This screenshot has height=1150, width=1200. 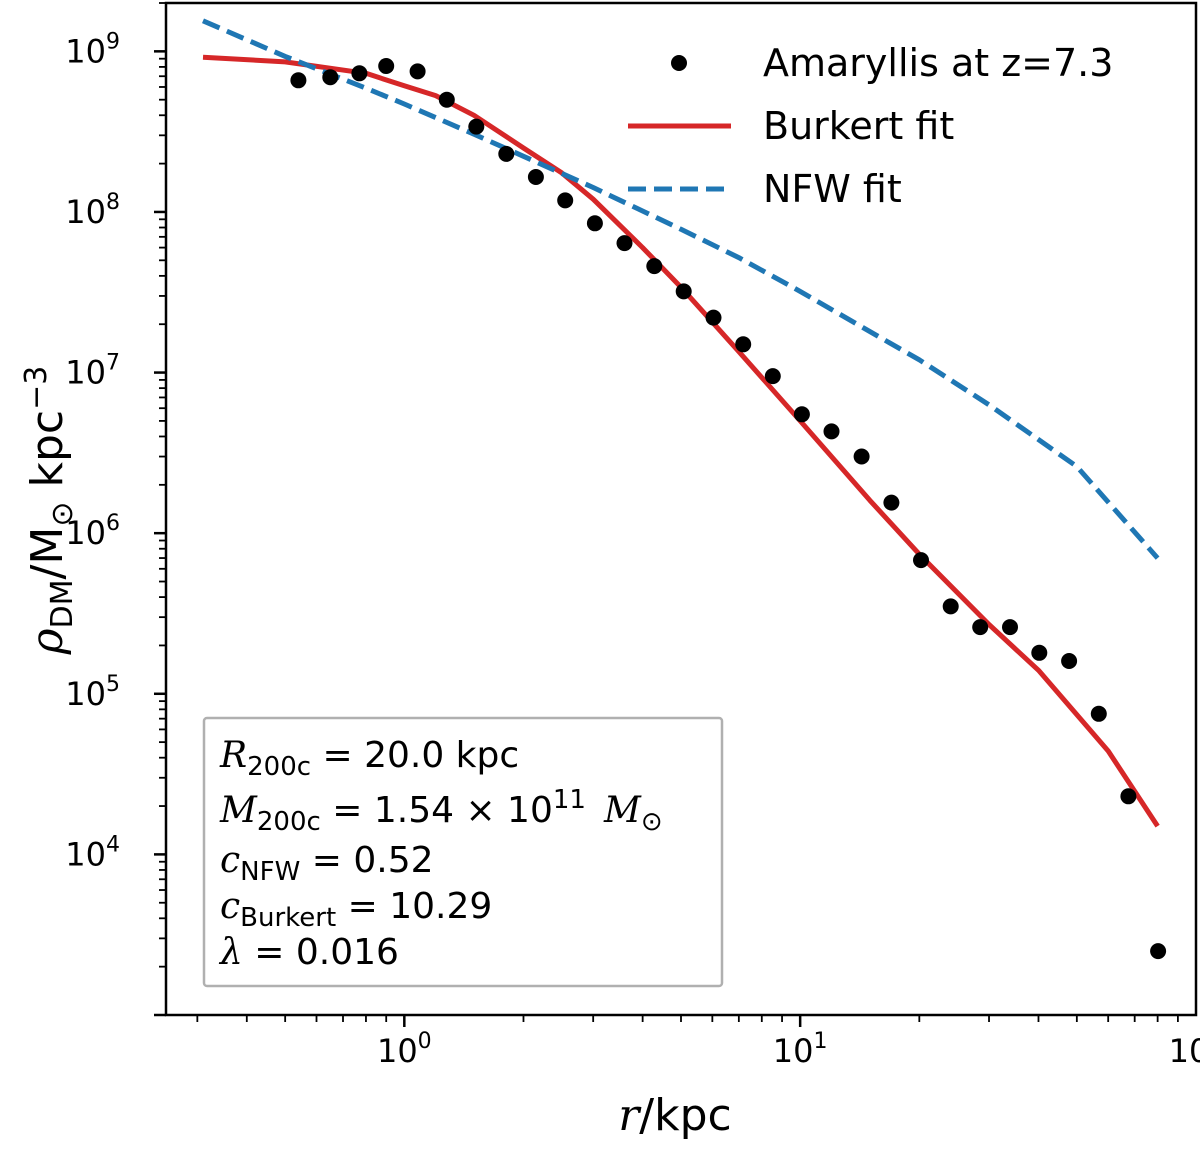 What do you see at coordinates (92, 852) in the screenshot?
I see `y-tick-label: 104` at bounding box center [92, 852].